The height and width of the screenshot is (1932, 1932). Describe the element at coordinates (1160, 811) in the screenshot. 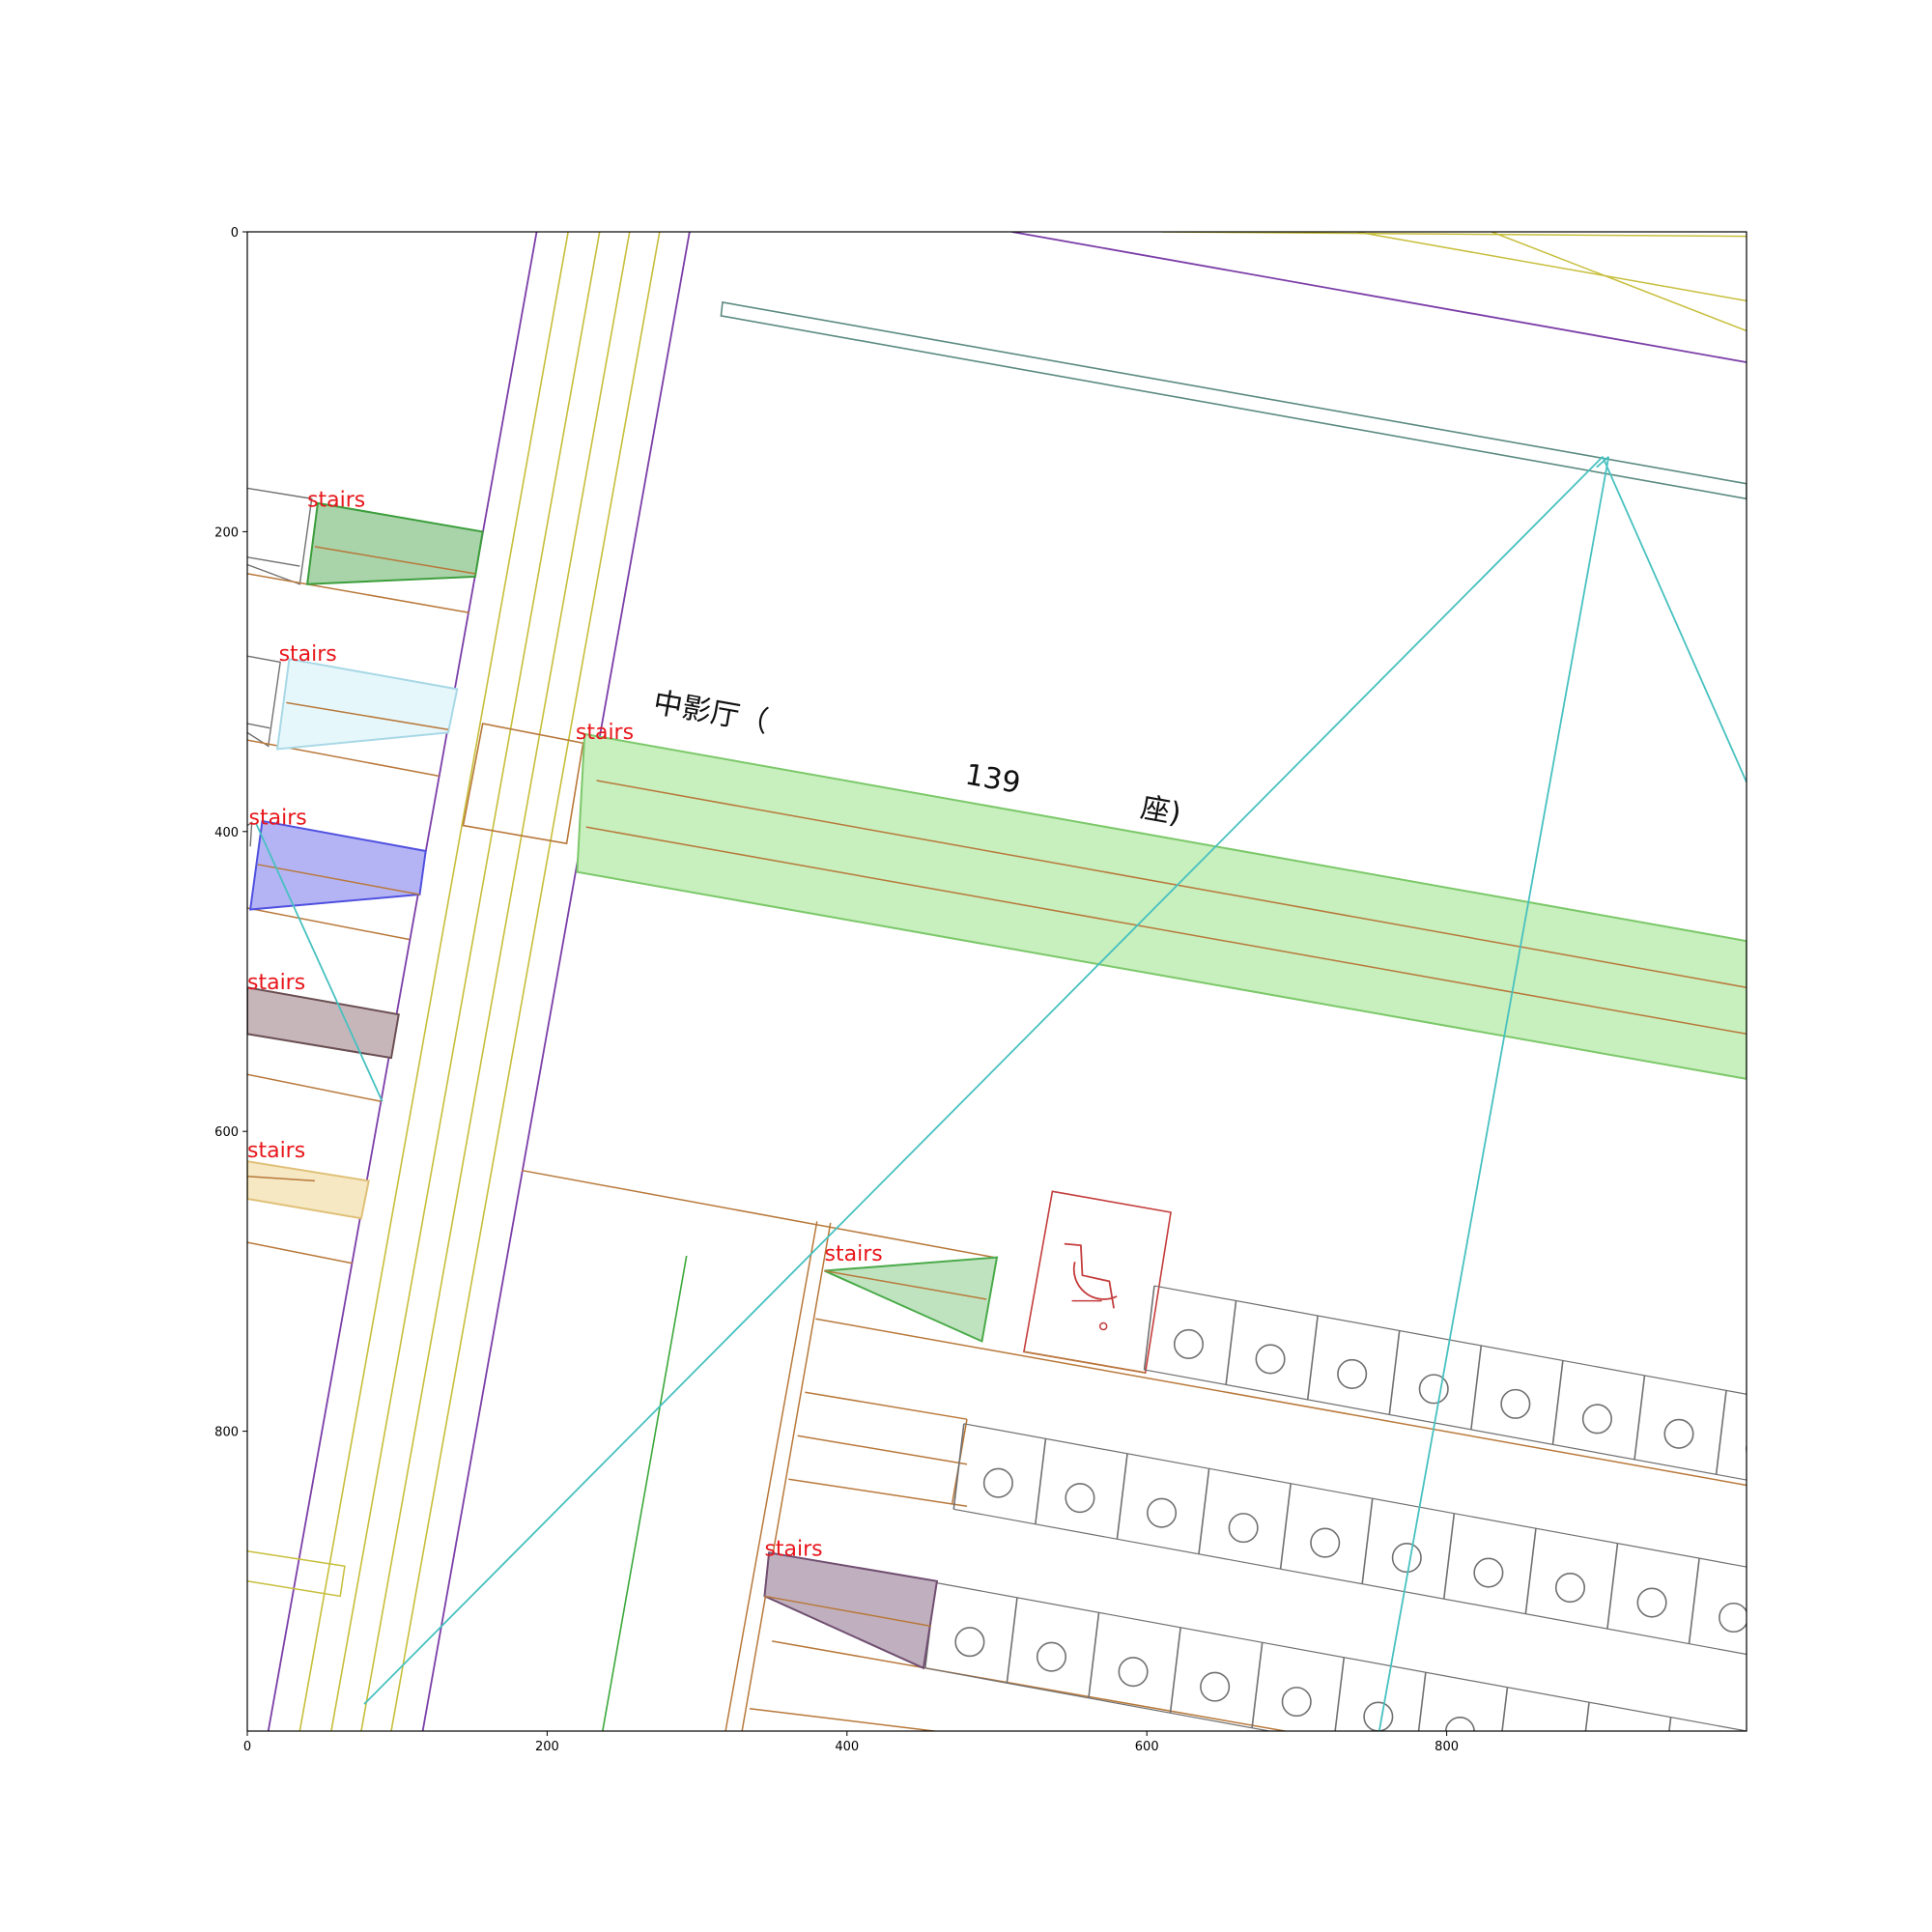

I see `hall-name-text: 座)` at that location.